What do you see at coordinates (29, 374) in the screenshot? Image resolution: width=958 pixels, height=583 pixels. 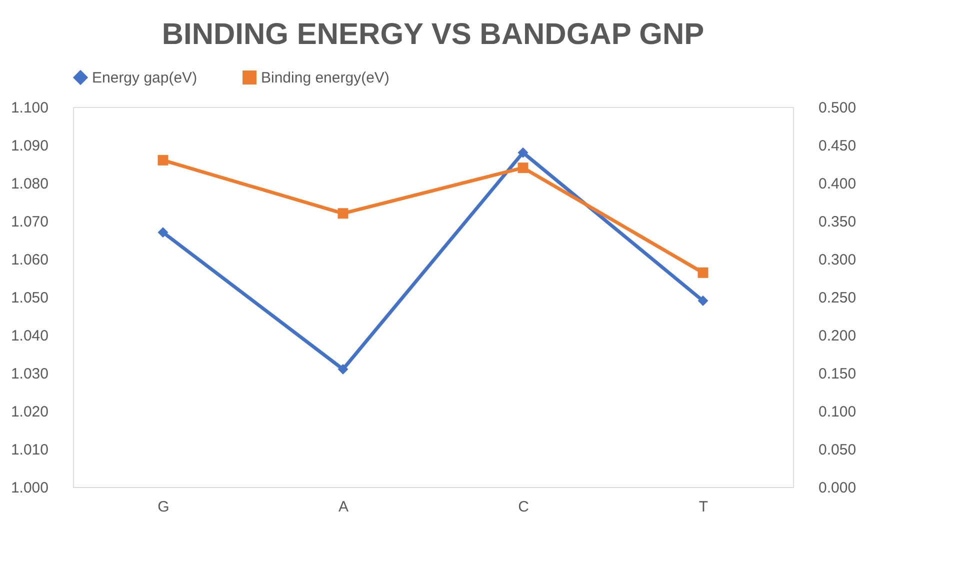 I see `y-tick-label: 1.030` at bounding box center [29, 374].